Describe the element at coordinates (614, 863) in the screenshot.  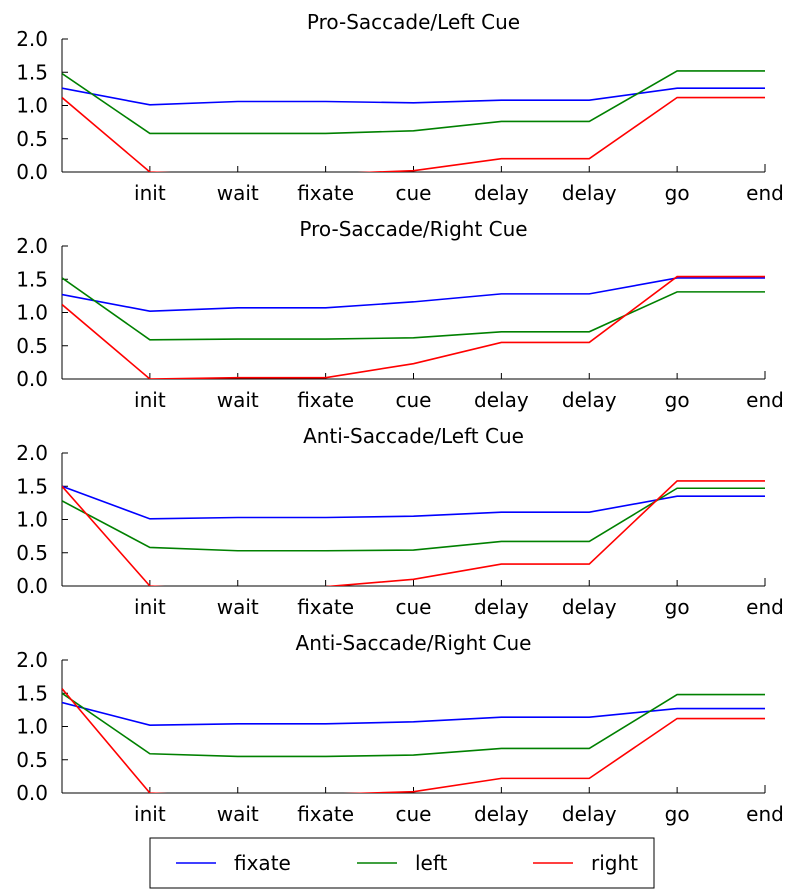
I see `legend-label-right: right` at that location.